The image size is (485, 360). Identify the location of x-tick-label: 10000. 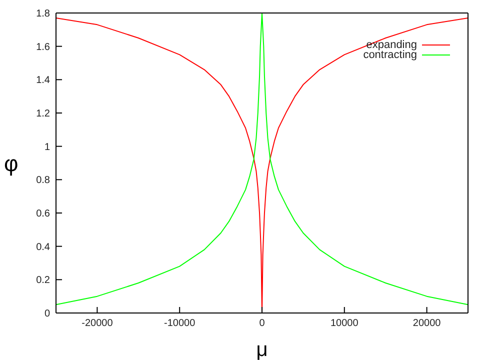
(344, 324).